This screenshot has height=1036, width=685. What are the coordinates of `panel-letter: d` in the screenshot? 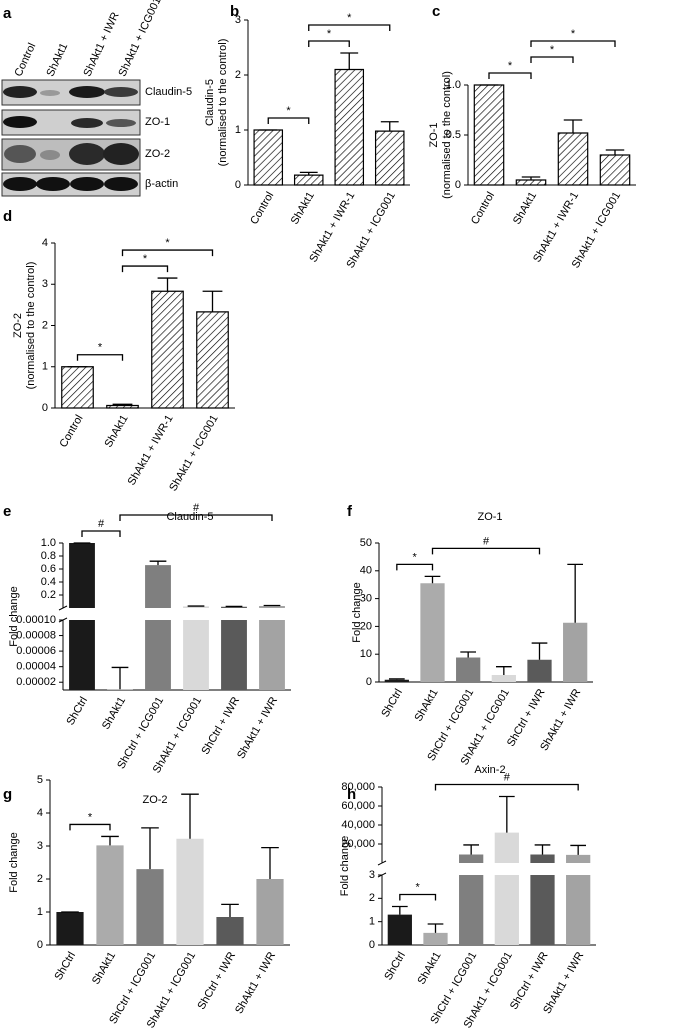 It's located at (7, 216).